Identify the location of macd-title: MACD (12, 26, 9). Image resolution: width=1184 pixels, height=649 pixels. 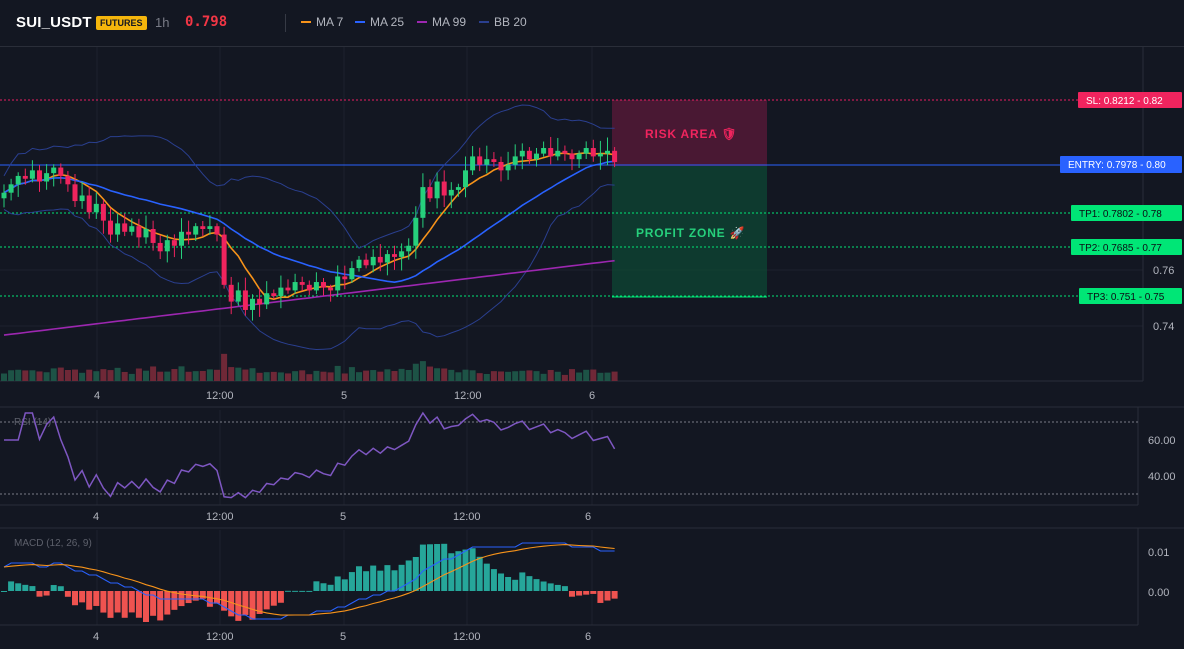
(53, 543).